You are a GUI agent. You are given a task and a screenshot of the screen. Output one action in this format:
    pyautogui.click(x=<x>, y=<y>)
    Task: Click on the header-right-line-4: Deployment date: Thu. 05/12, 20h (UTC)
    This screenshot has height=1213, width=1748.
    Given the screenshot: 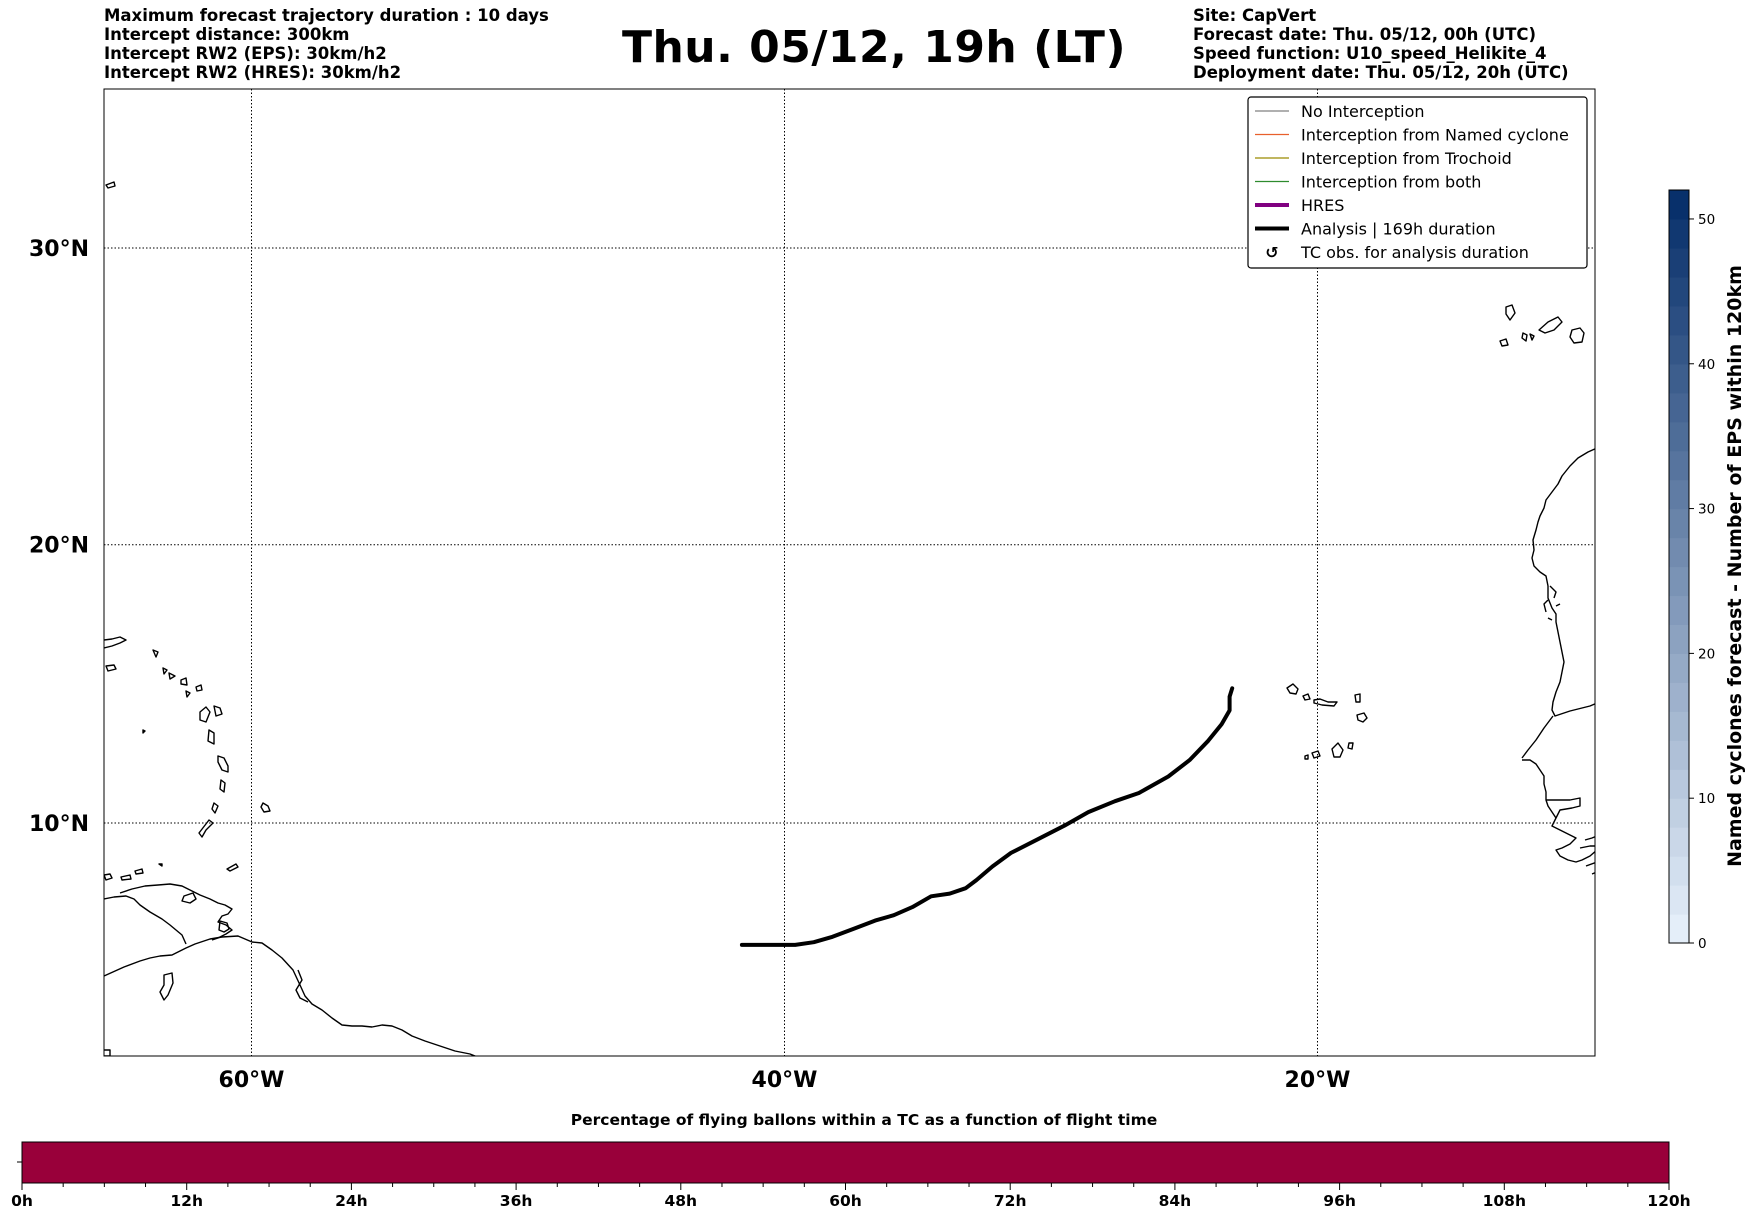 What is the action you would take?
    pyautogui.click(x=1381, y=72)
    